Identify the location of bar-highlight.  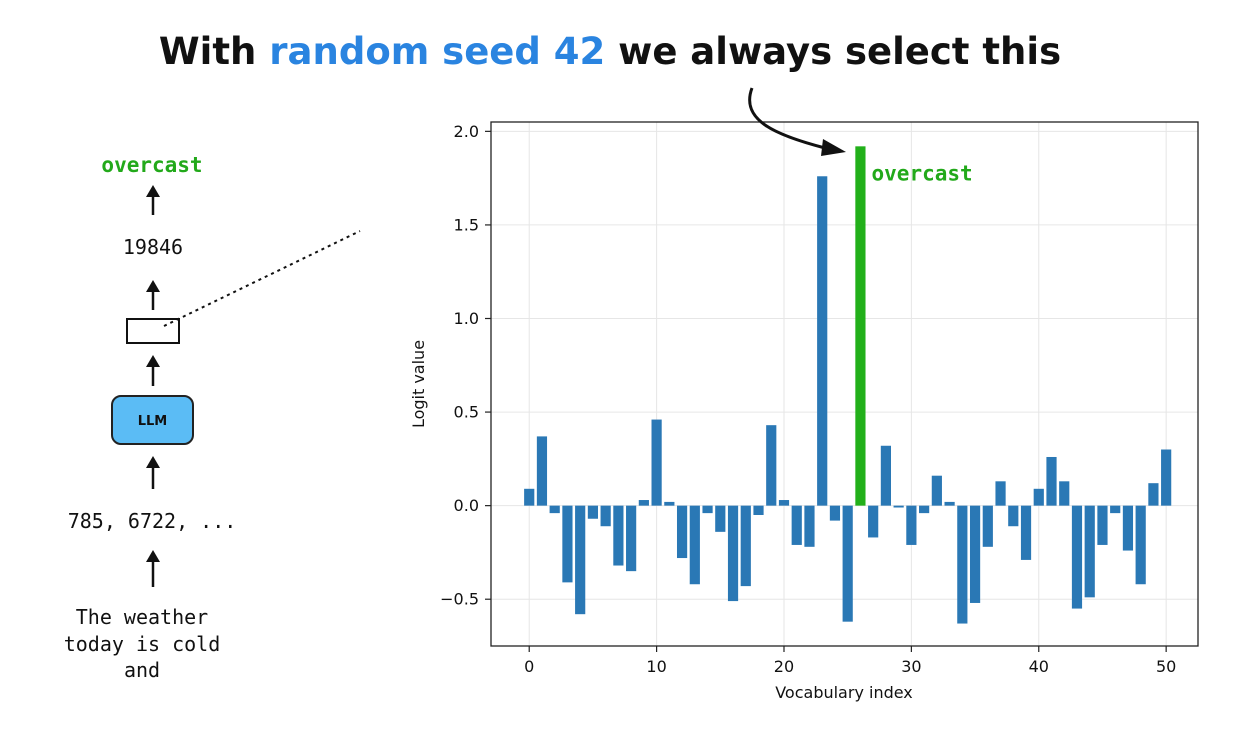
(860, 326).